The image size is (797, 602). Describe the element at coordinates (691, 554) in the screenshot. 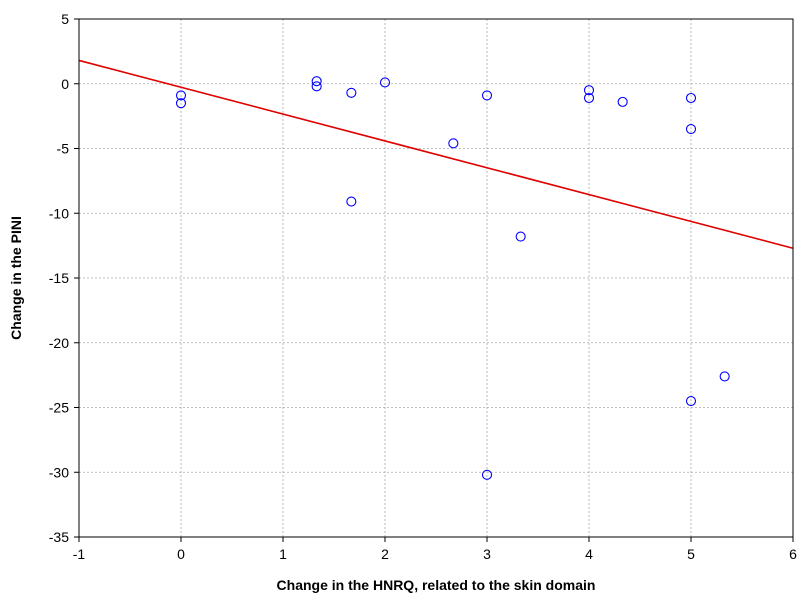

I see `x-tick-label: 5` at that location.